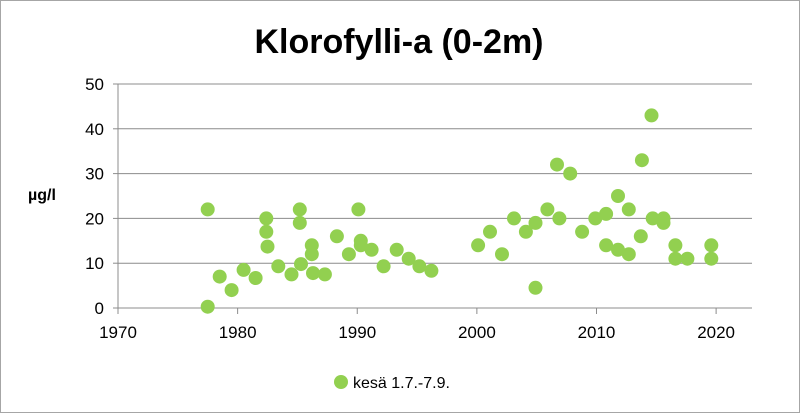 Image resolution: width=800 pixels, height=413 pixels. Describe the element at coordinates (716, 332) in the screenshot. I see `x-tick-label: 2020` at that location.